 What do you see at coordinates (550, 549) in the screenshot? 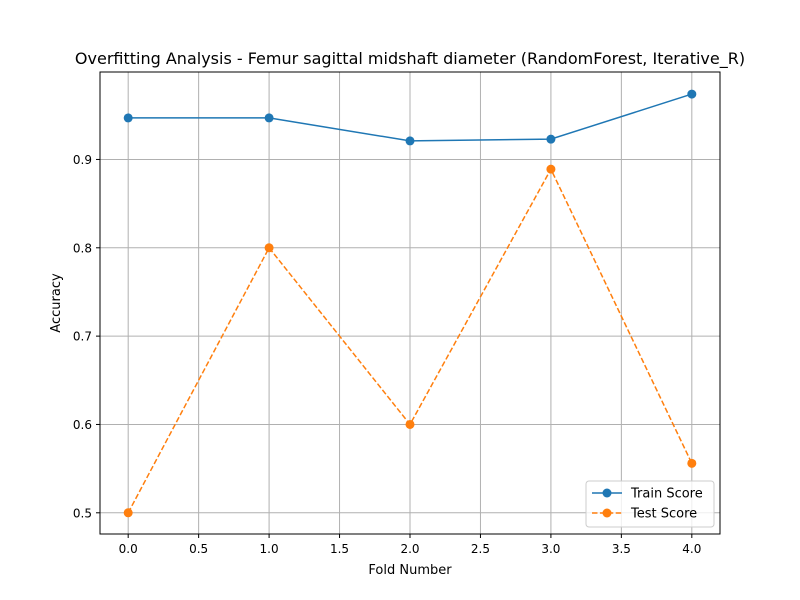
I see `x-tick-label: 3.0` at bounding box center [550, 549].